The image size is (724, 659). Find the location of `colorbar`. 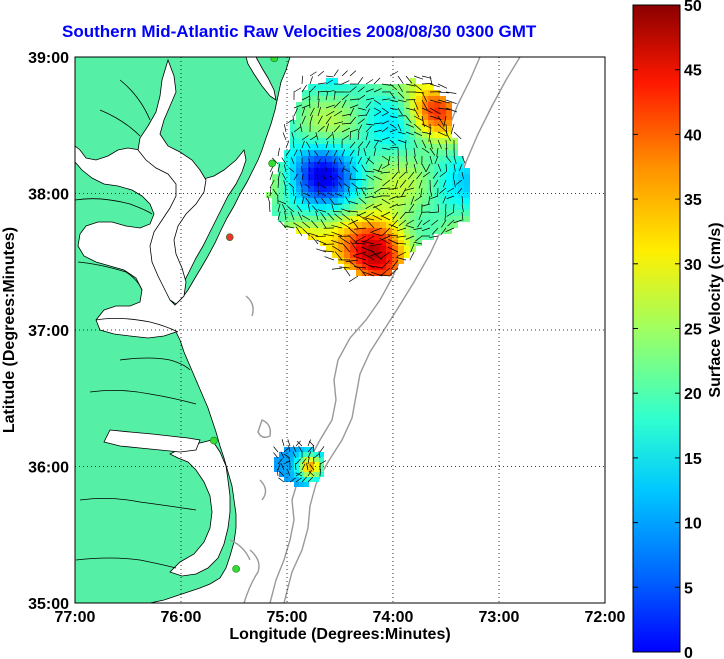

colorbar is located at coordinates (656, 328).